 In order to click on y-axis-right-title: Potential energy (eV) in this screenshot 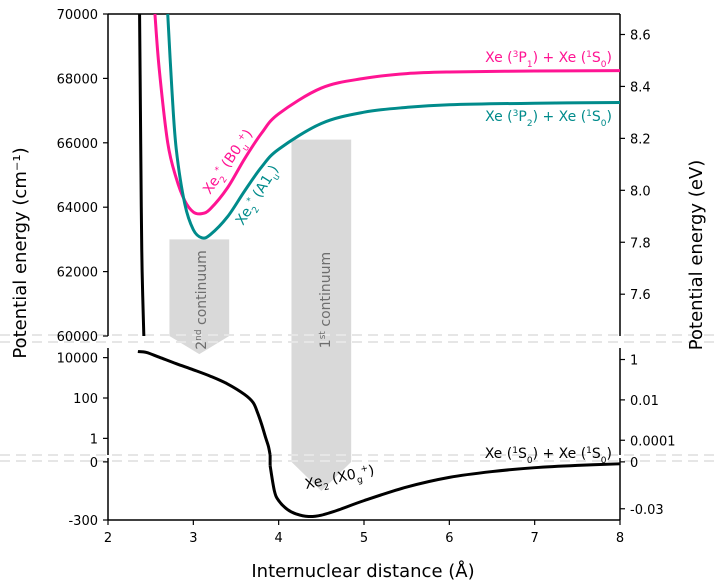, I will do `click(696, 255)`.